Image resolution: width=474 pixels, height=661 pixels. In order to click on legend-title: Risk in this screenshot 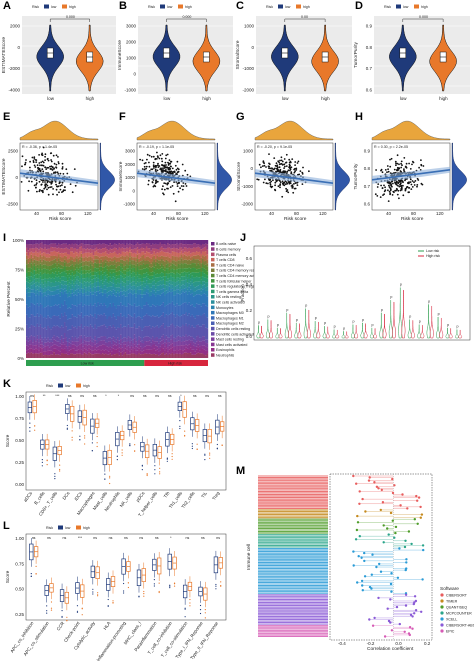, I will do `click(49, 528)`.